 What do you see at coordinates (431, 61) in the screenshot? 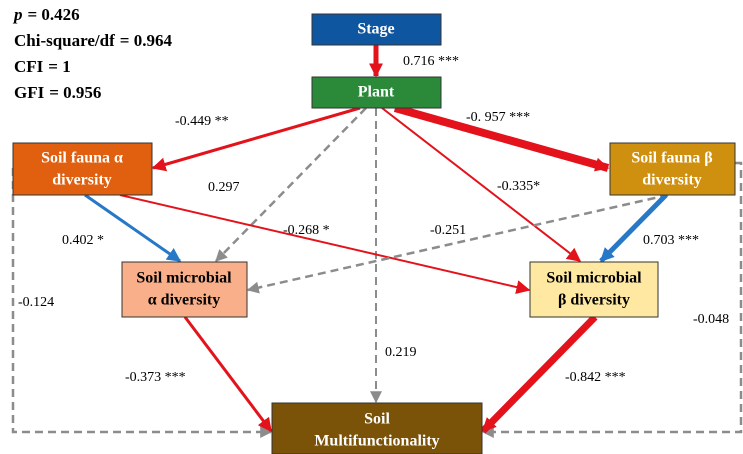
I see `path-label: 0.716 ***` at bounding box center [431, 61].